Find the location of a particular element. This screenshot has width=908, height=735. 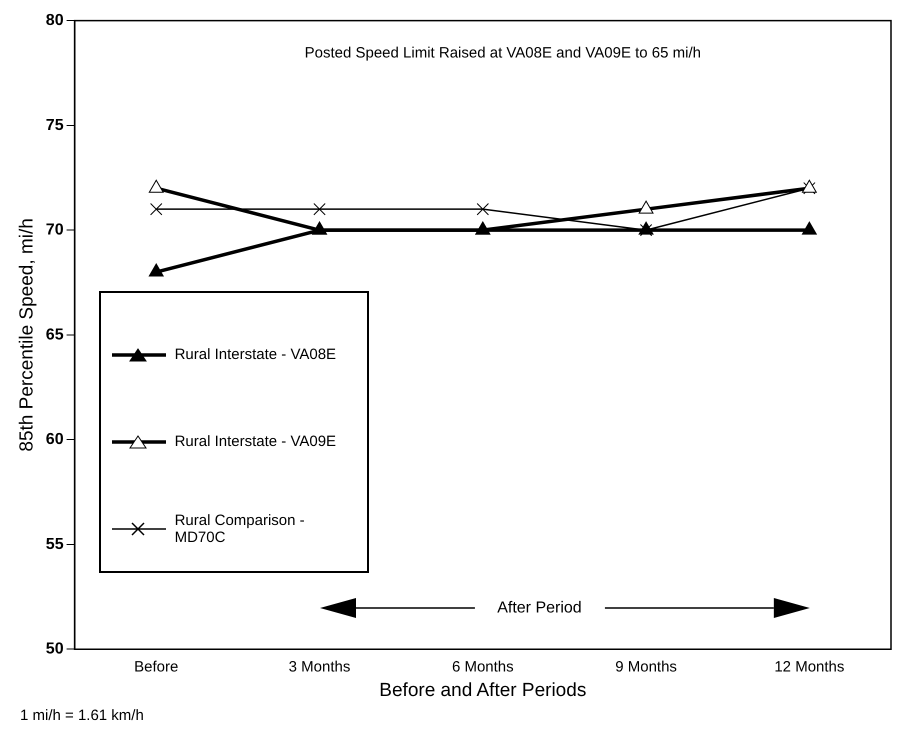

x-axis-title: Before and After Periods is located at coordinates (482, 690).